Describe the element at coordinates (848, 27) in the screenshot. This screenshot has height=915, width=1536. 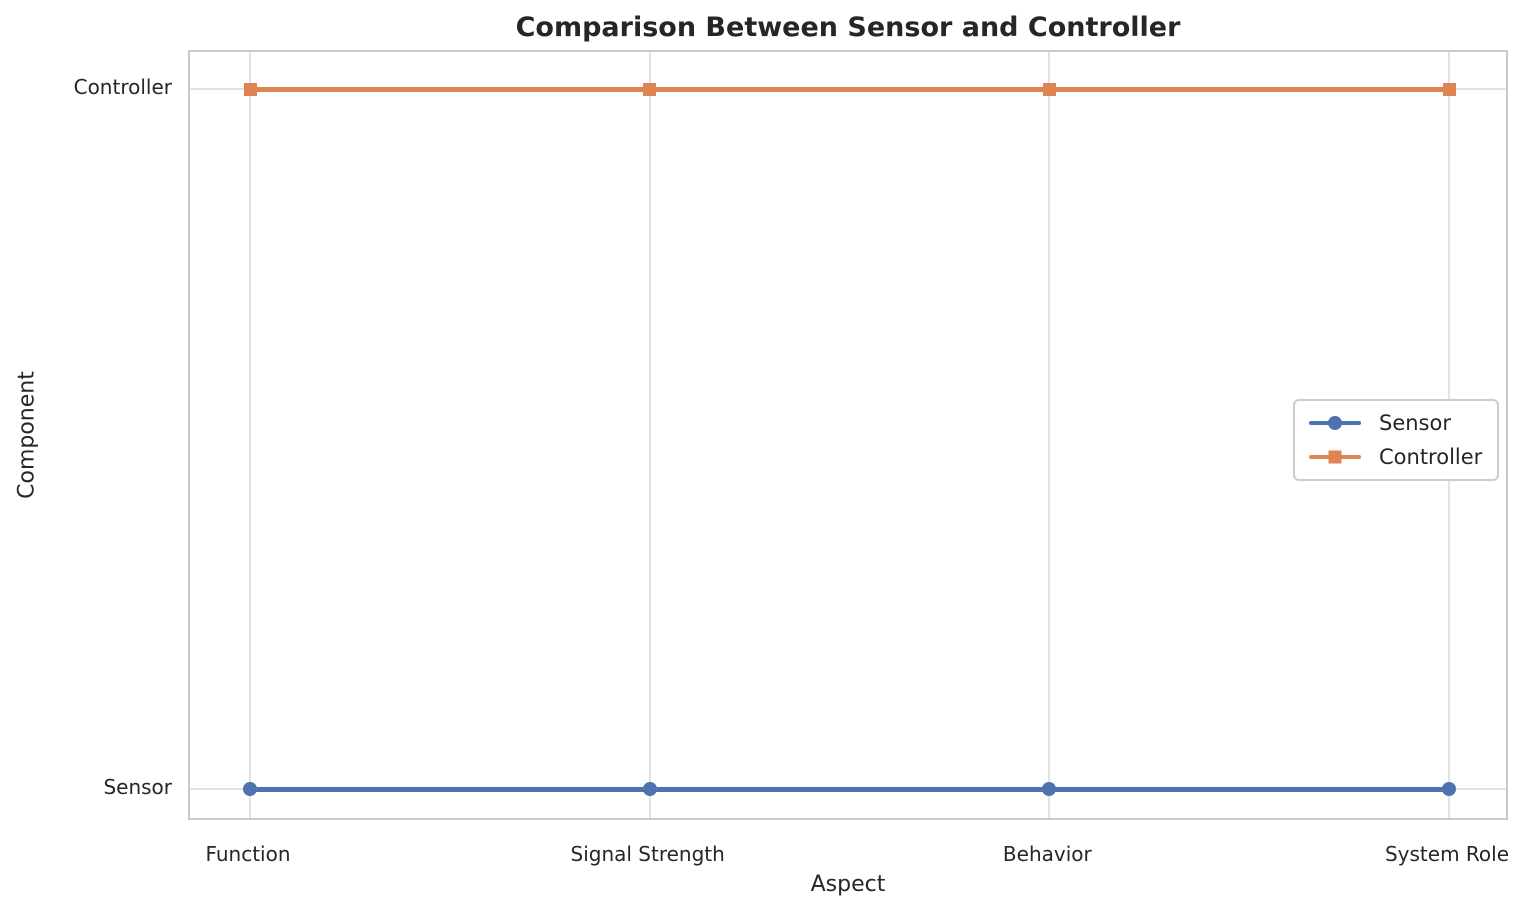
I see `chart-title: Comparison Between Sensor and Controller` at that location.